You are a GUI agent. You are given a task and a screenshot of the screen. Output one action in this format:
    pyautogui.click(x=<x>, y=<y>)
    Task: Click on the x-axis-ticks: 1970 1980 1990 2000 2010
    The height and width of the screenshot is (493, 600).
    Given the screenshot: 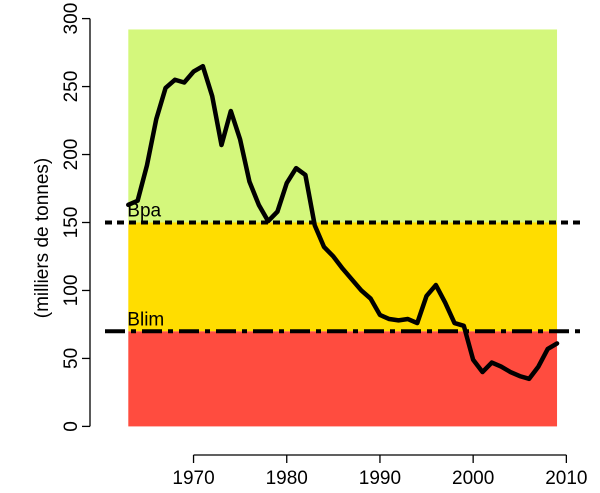 What is the action you would take?
    pyautogui.click(x=379, y=472)
    